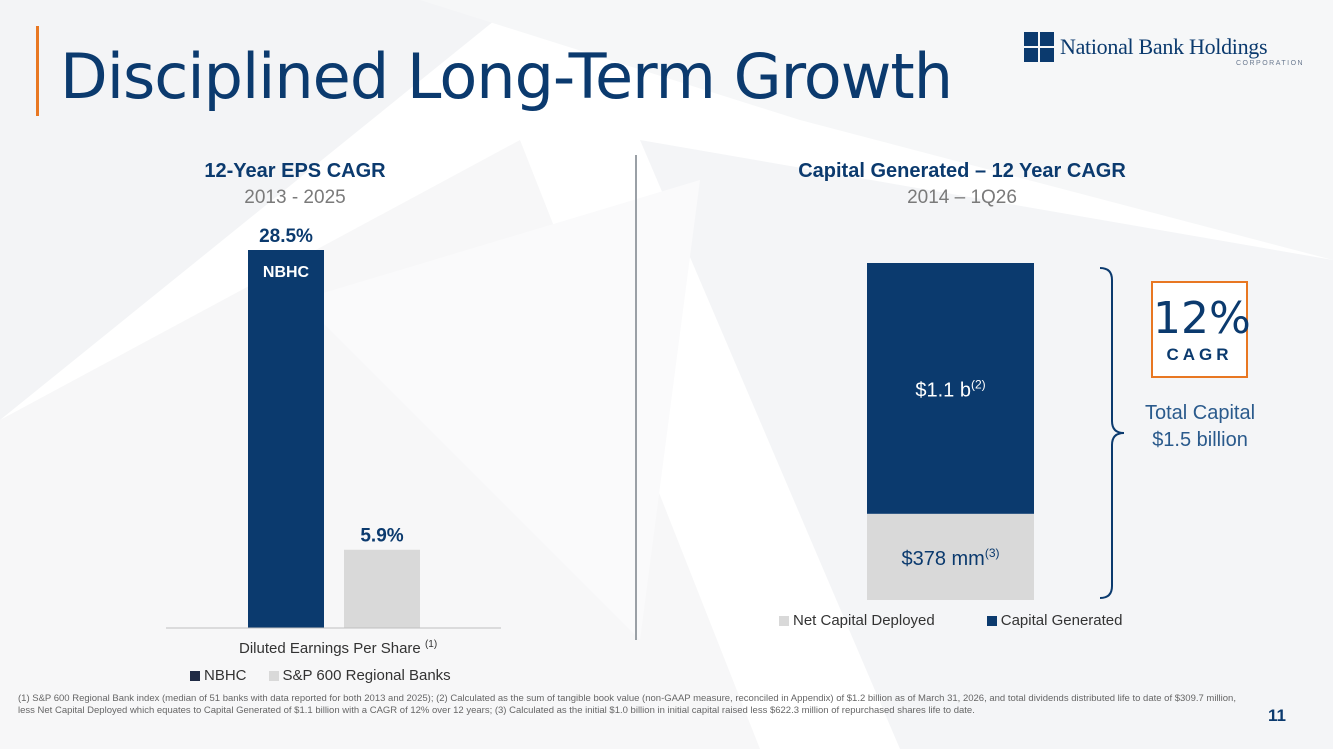 The height and width of the screenshot is (749, 1333). Describe the element at coordinates (1112, 433) in the screenshot. I see `curly-brace` at that location.